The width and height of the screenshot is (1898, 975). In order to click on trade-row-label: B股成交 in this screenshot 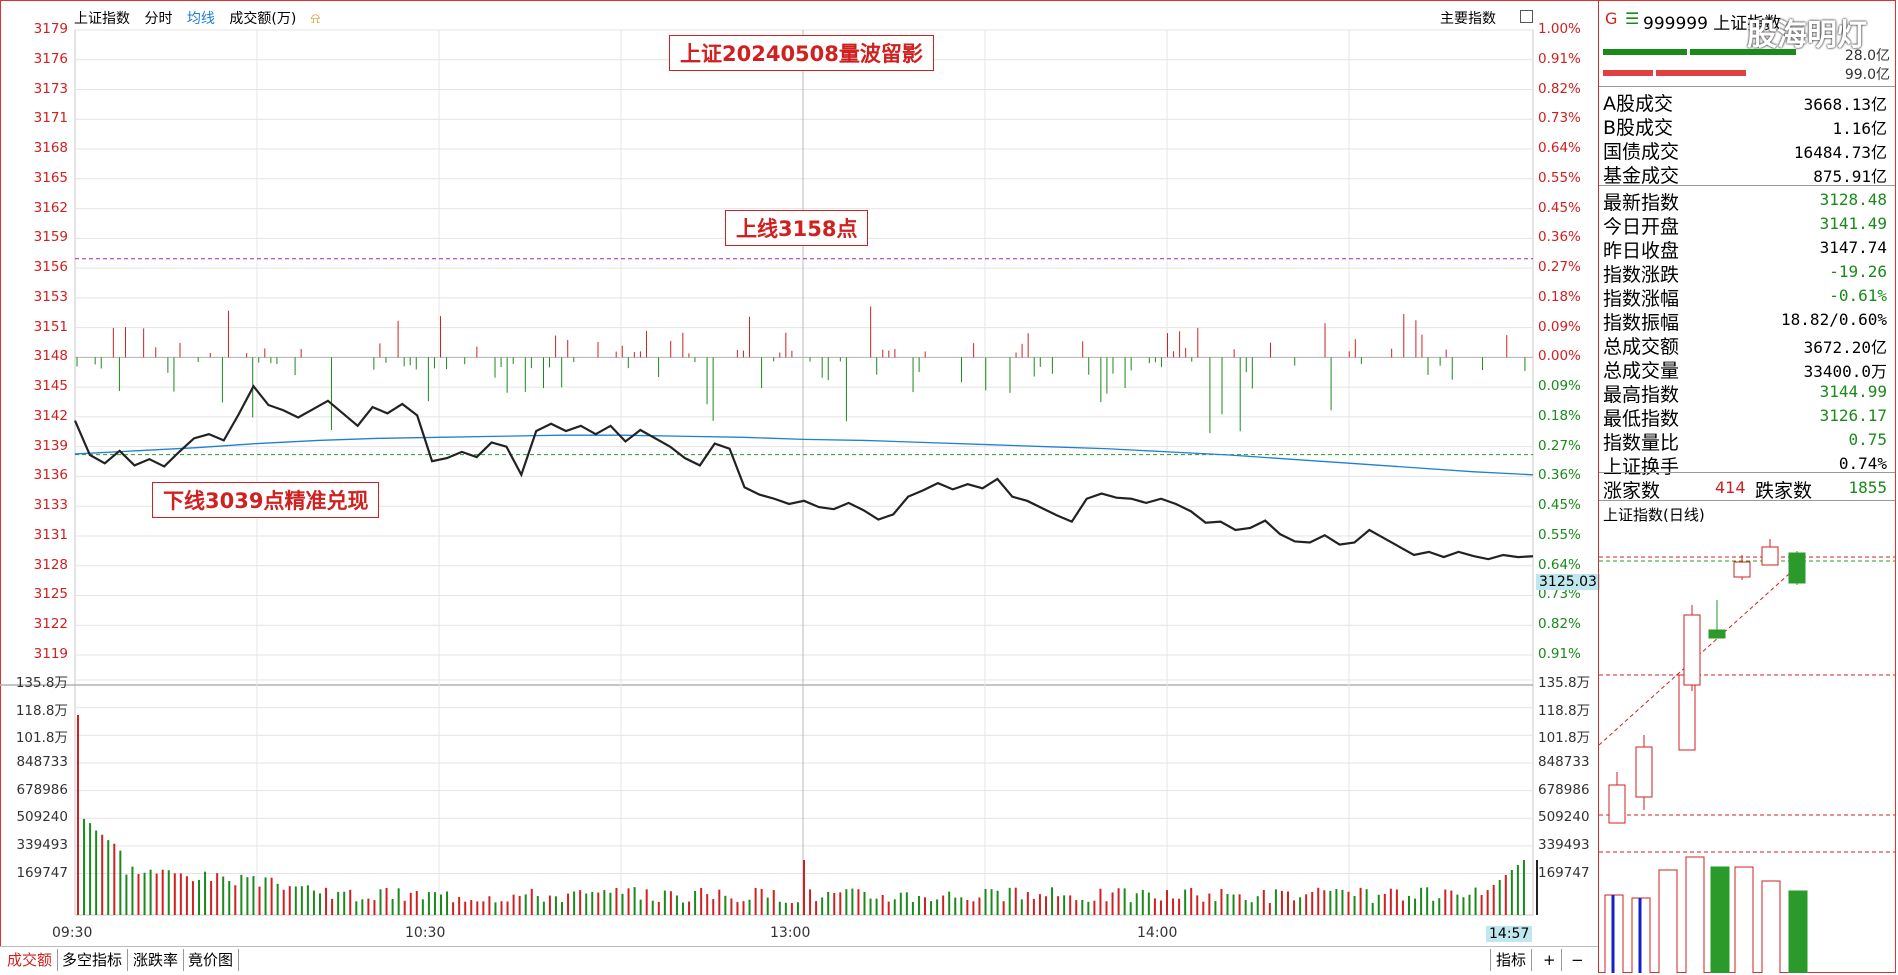, I will do `click(1638, 128)`.